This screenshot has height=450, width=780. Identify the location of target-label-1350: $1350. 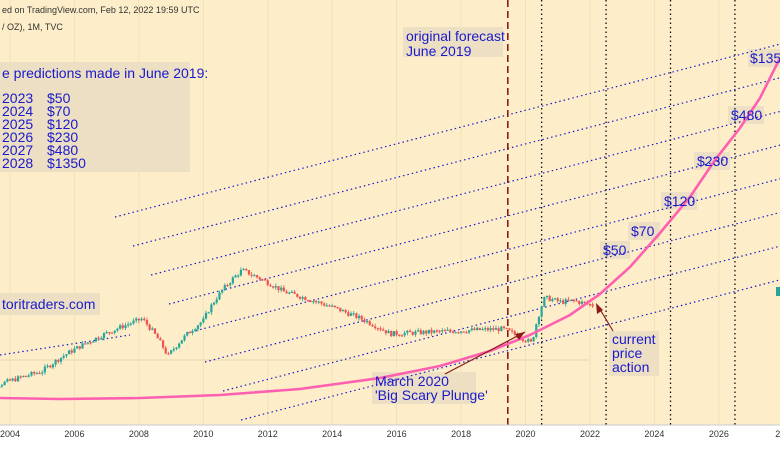
(765, 58).